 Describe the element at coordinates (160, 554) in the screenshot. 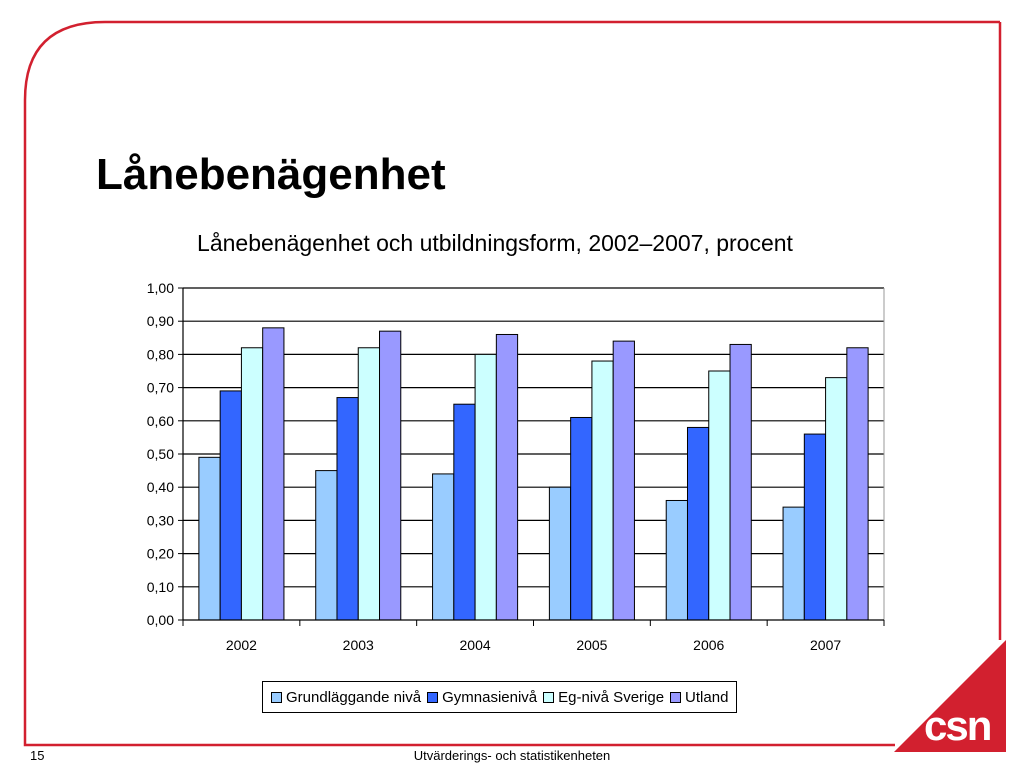

I see `y-tick-label: 0,20` at that location.